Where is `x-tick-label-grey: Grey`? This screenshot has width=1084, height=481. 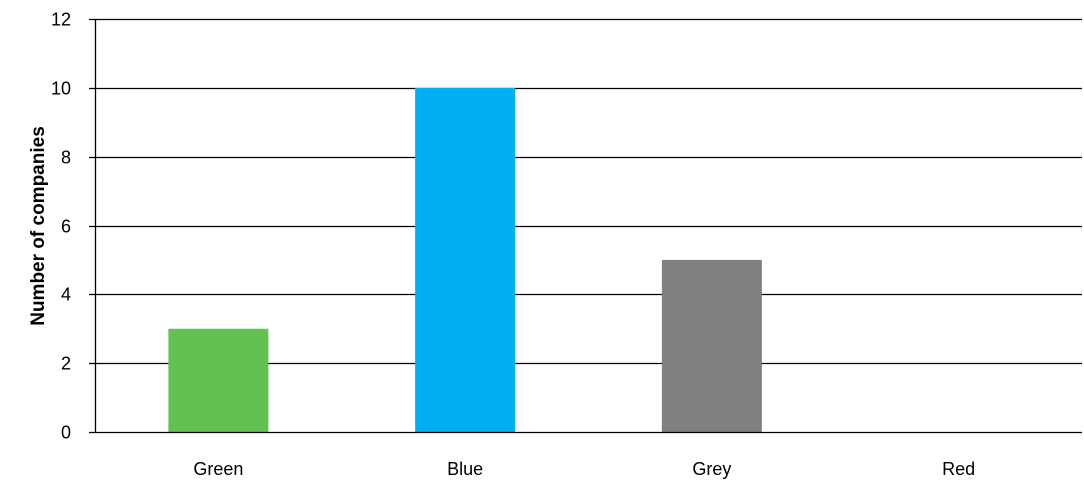 x-tick-label-grey: Grey is located at coordinates (711, 469).